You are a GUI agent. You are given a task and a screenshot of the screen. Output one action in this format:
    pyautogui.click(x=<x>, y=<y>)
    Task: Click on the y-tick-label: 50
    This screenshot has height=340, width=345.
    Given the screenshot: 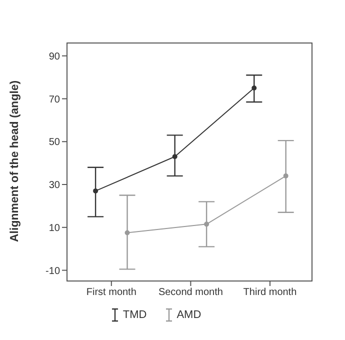 What is the action you would take?
    pyautogui.click(x=54, y=142)
    